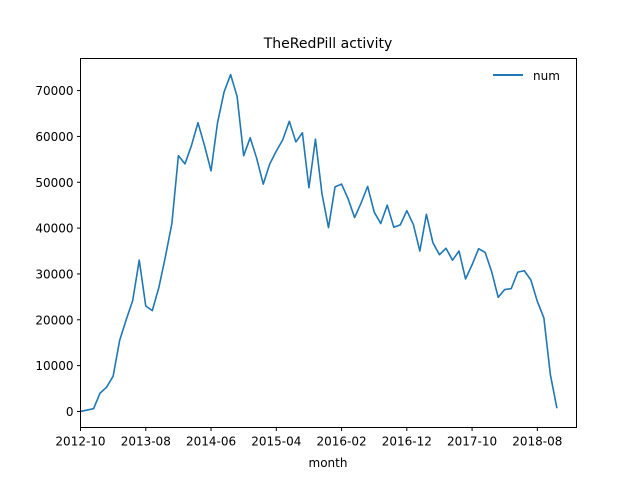 The width and height of the screenshot is (640, 480). What do you see at coordinates (54, 137) in the screenshot?
I see `y-tick-label: 60000` at bounding box center [54, 137].